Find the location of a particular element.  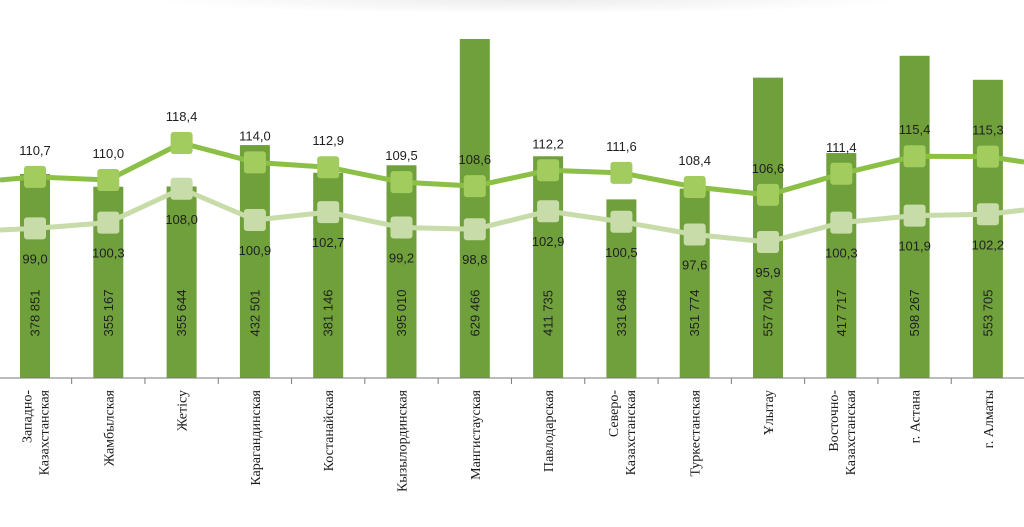

category-label-line: г. Алматы is located at coordinates (989, 418).